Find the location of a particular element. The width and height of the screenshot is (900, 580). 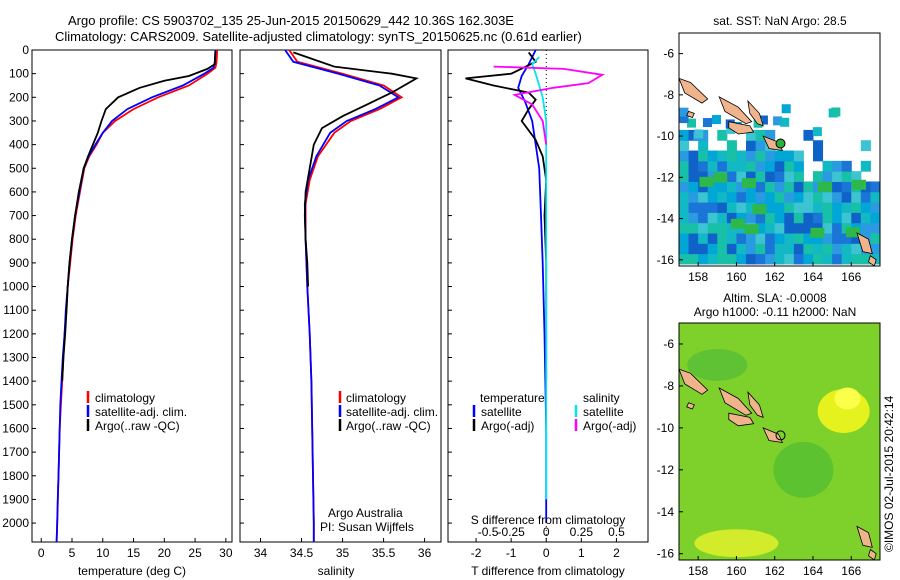

x-tick-label: 10 is located at coordinates (103, 553).